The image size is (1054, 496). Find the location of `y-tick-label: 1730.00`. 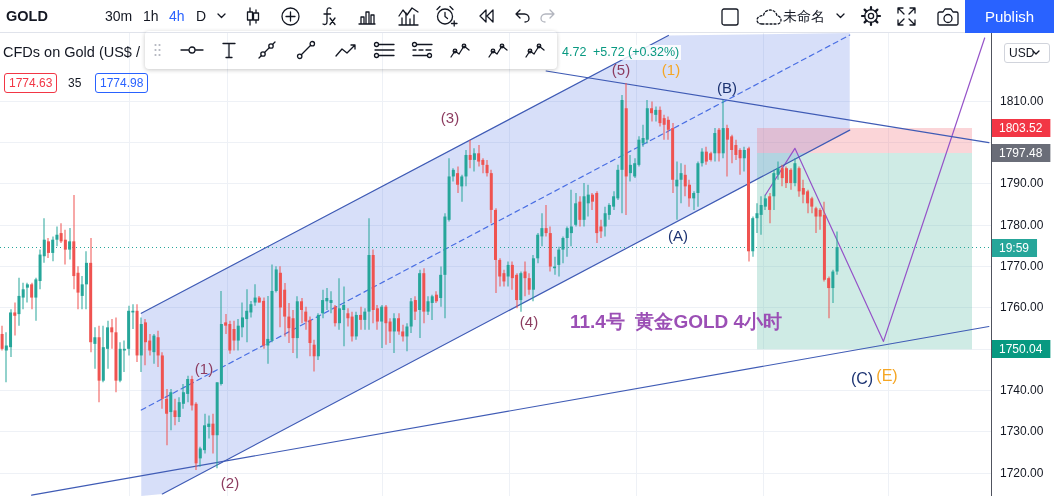

y-tick-label: 1730.00 is located at coordinates (1022, 431).